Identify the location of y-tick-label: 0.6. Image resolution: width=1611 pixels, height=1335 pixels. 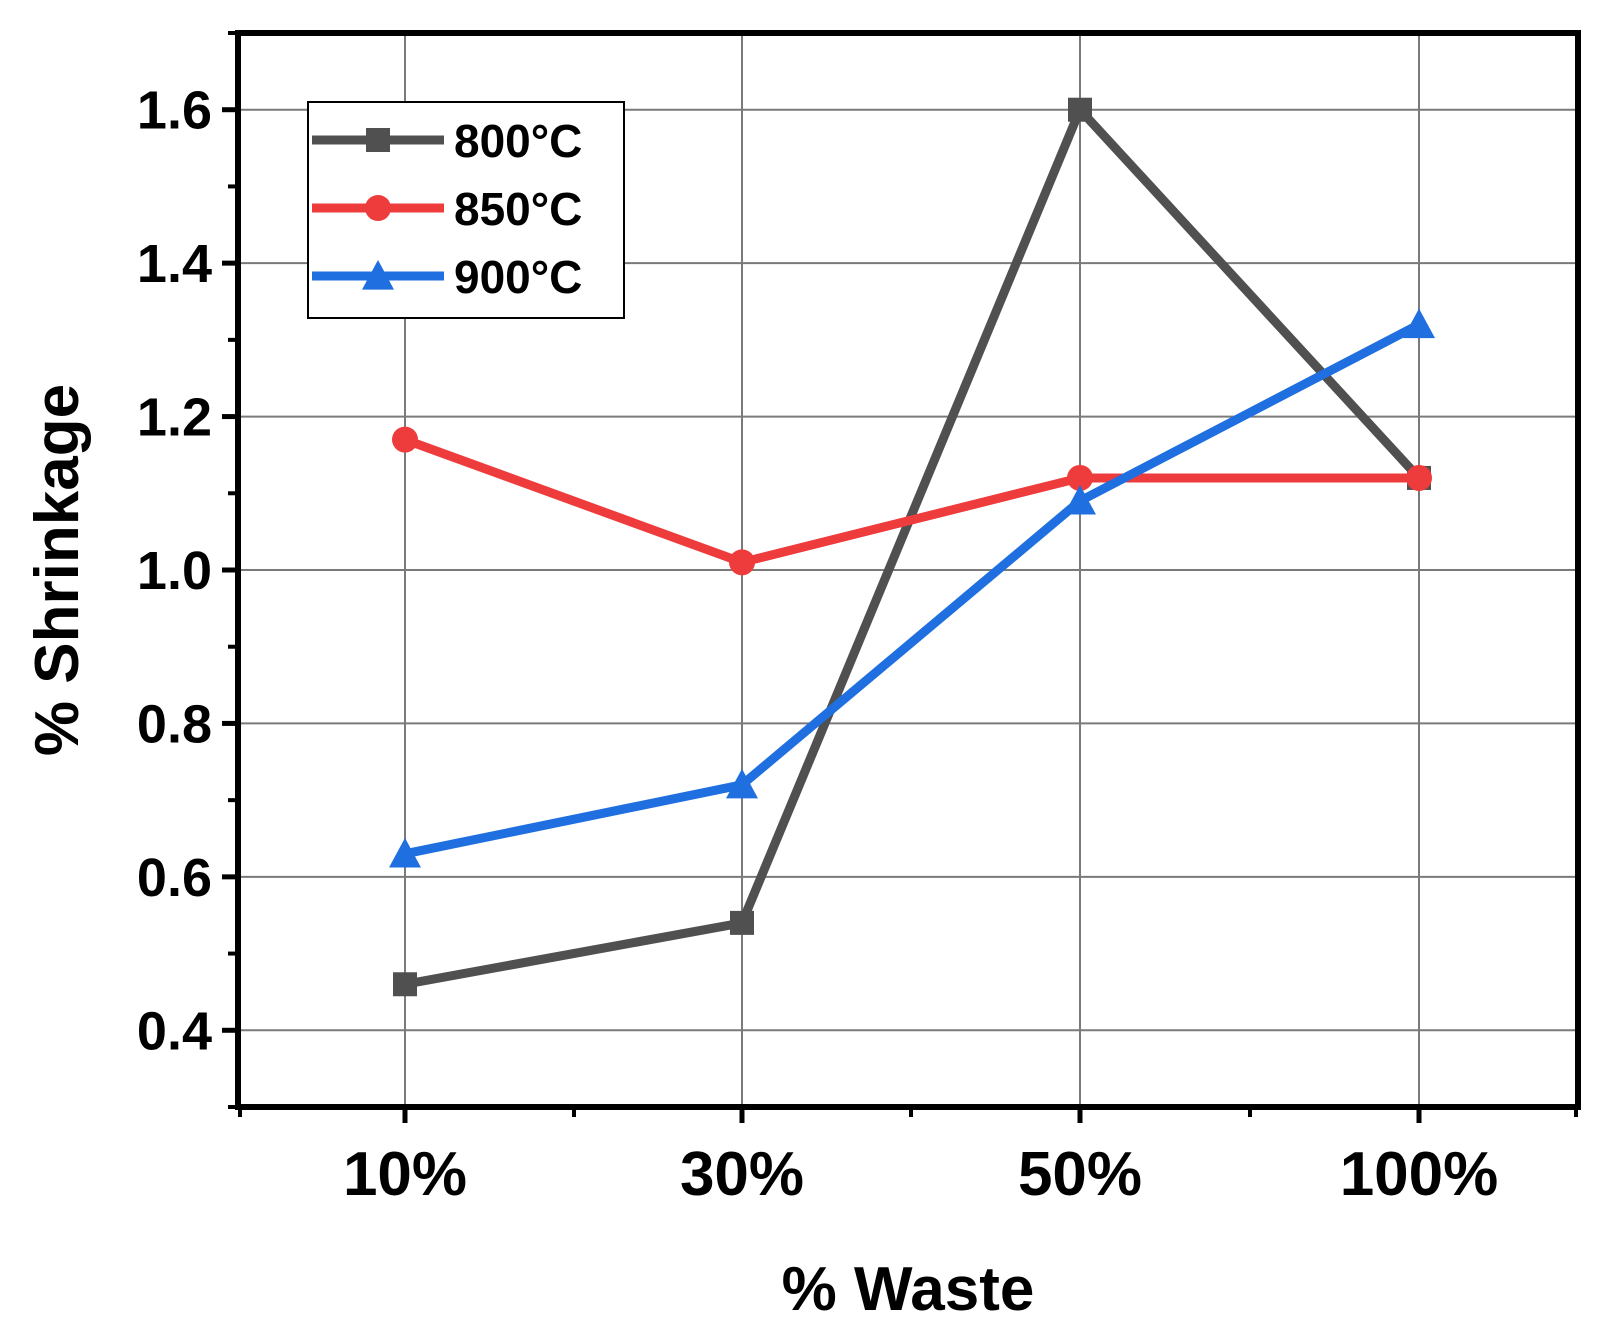
(174, 878).